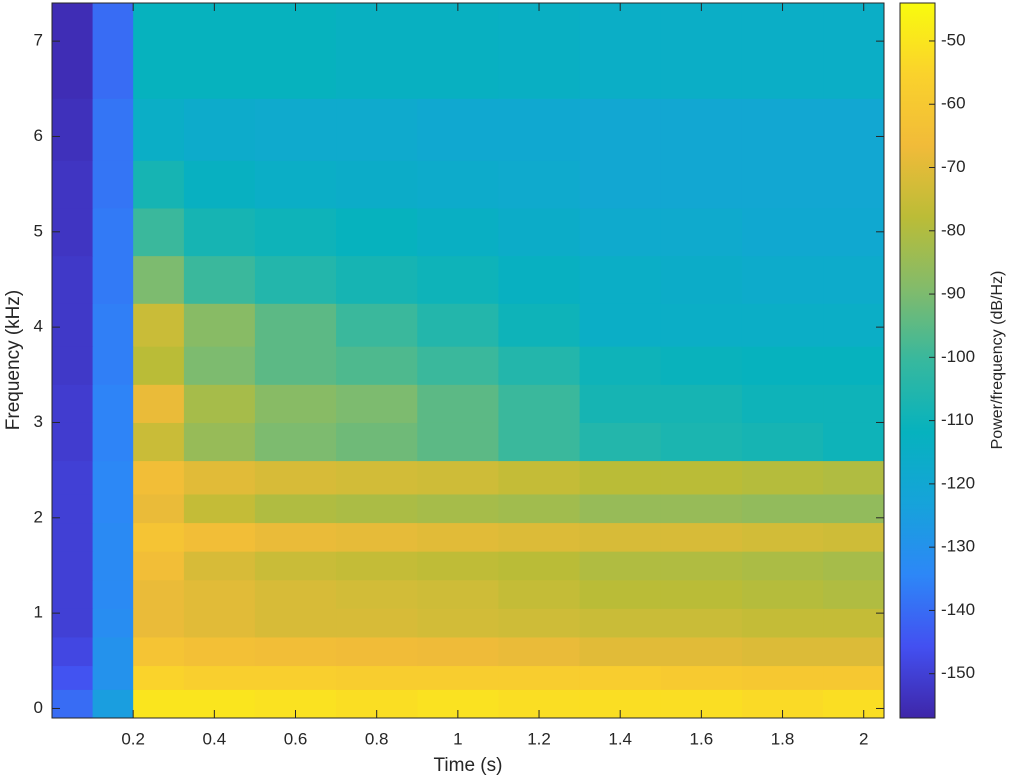 This screenshot has height=780, width=1011. I want to click on colorbar-tick-label: -50, so click(953, 39).